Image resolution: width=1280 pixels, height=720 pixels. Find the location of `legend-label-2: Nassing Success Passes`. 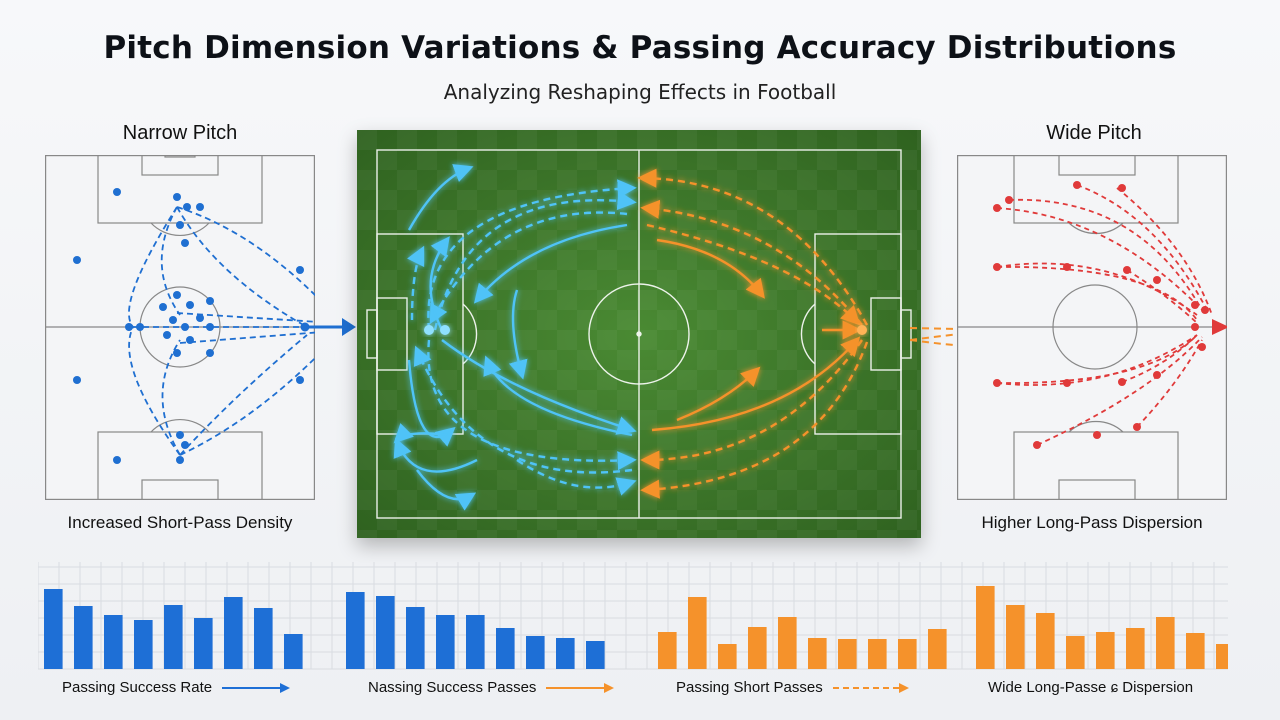

legend-label-2: Nassing Success Passes is located at coordinates (452, 687).